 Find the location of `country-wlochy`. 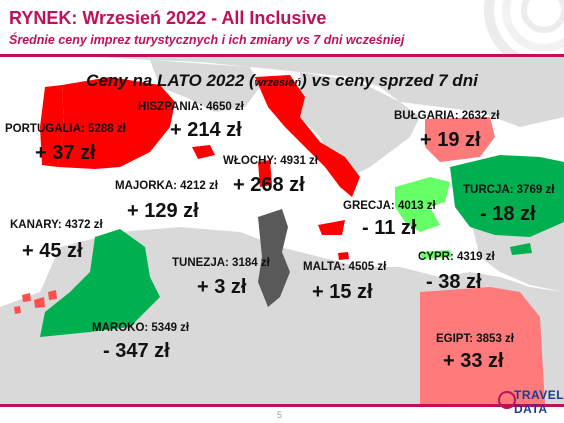

country-wlochy is located at coordinates (307, 136).